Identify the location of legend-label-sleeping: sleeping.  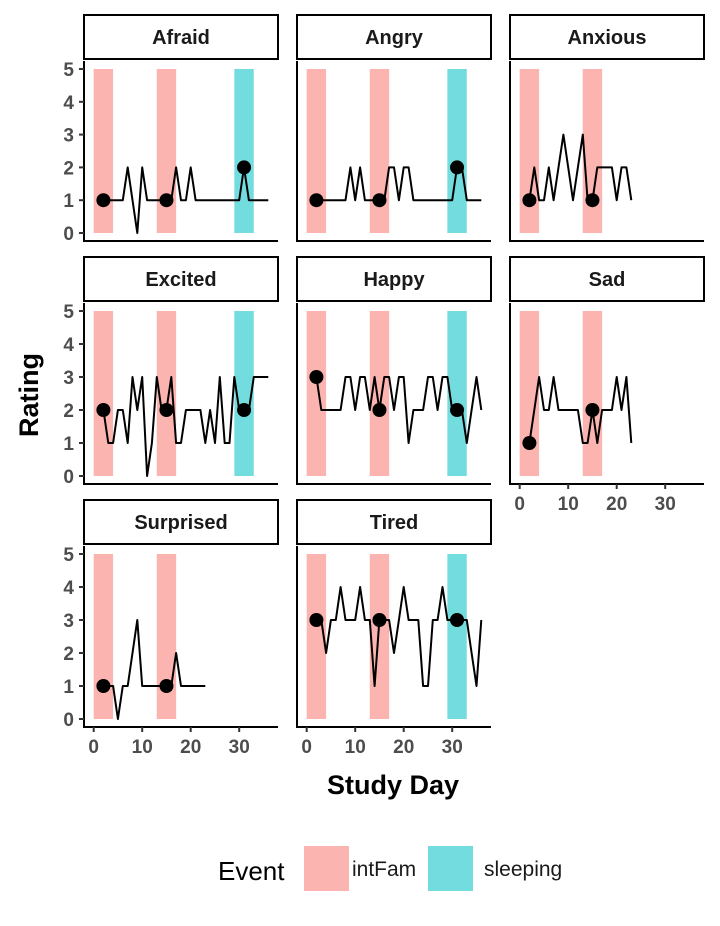
(523, 869).